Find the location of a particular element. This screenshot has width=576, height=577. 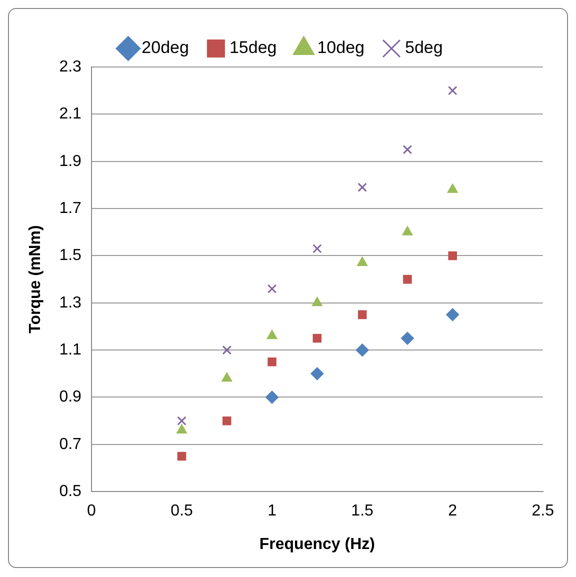

y-tick-label: 1.3 is located at coordinates (70, 303).